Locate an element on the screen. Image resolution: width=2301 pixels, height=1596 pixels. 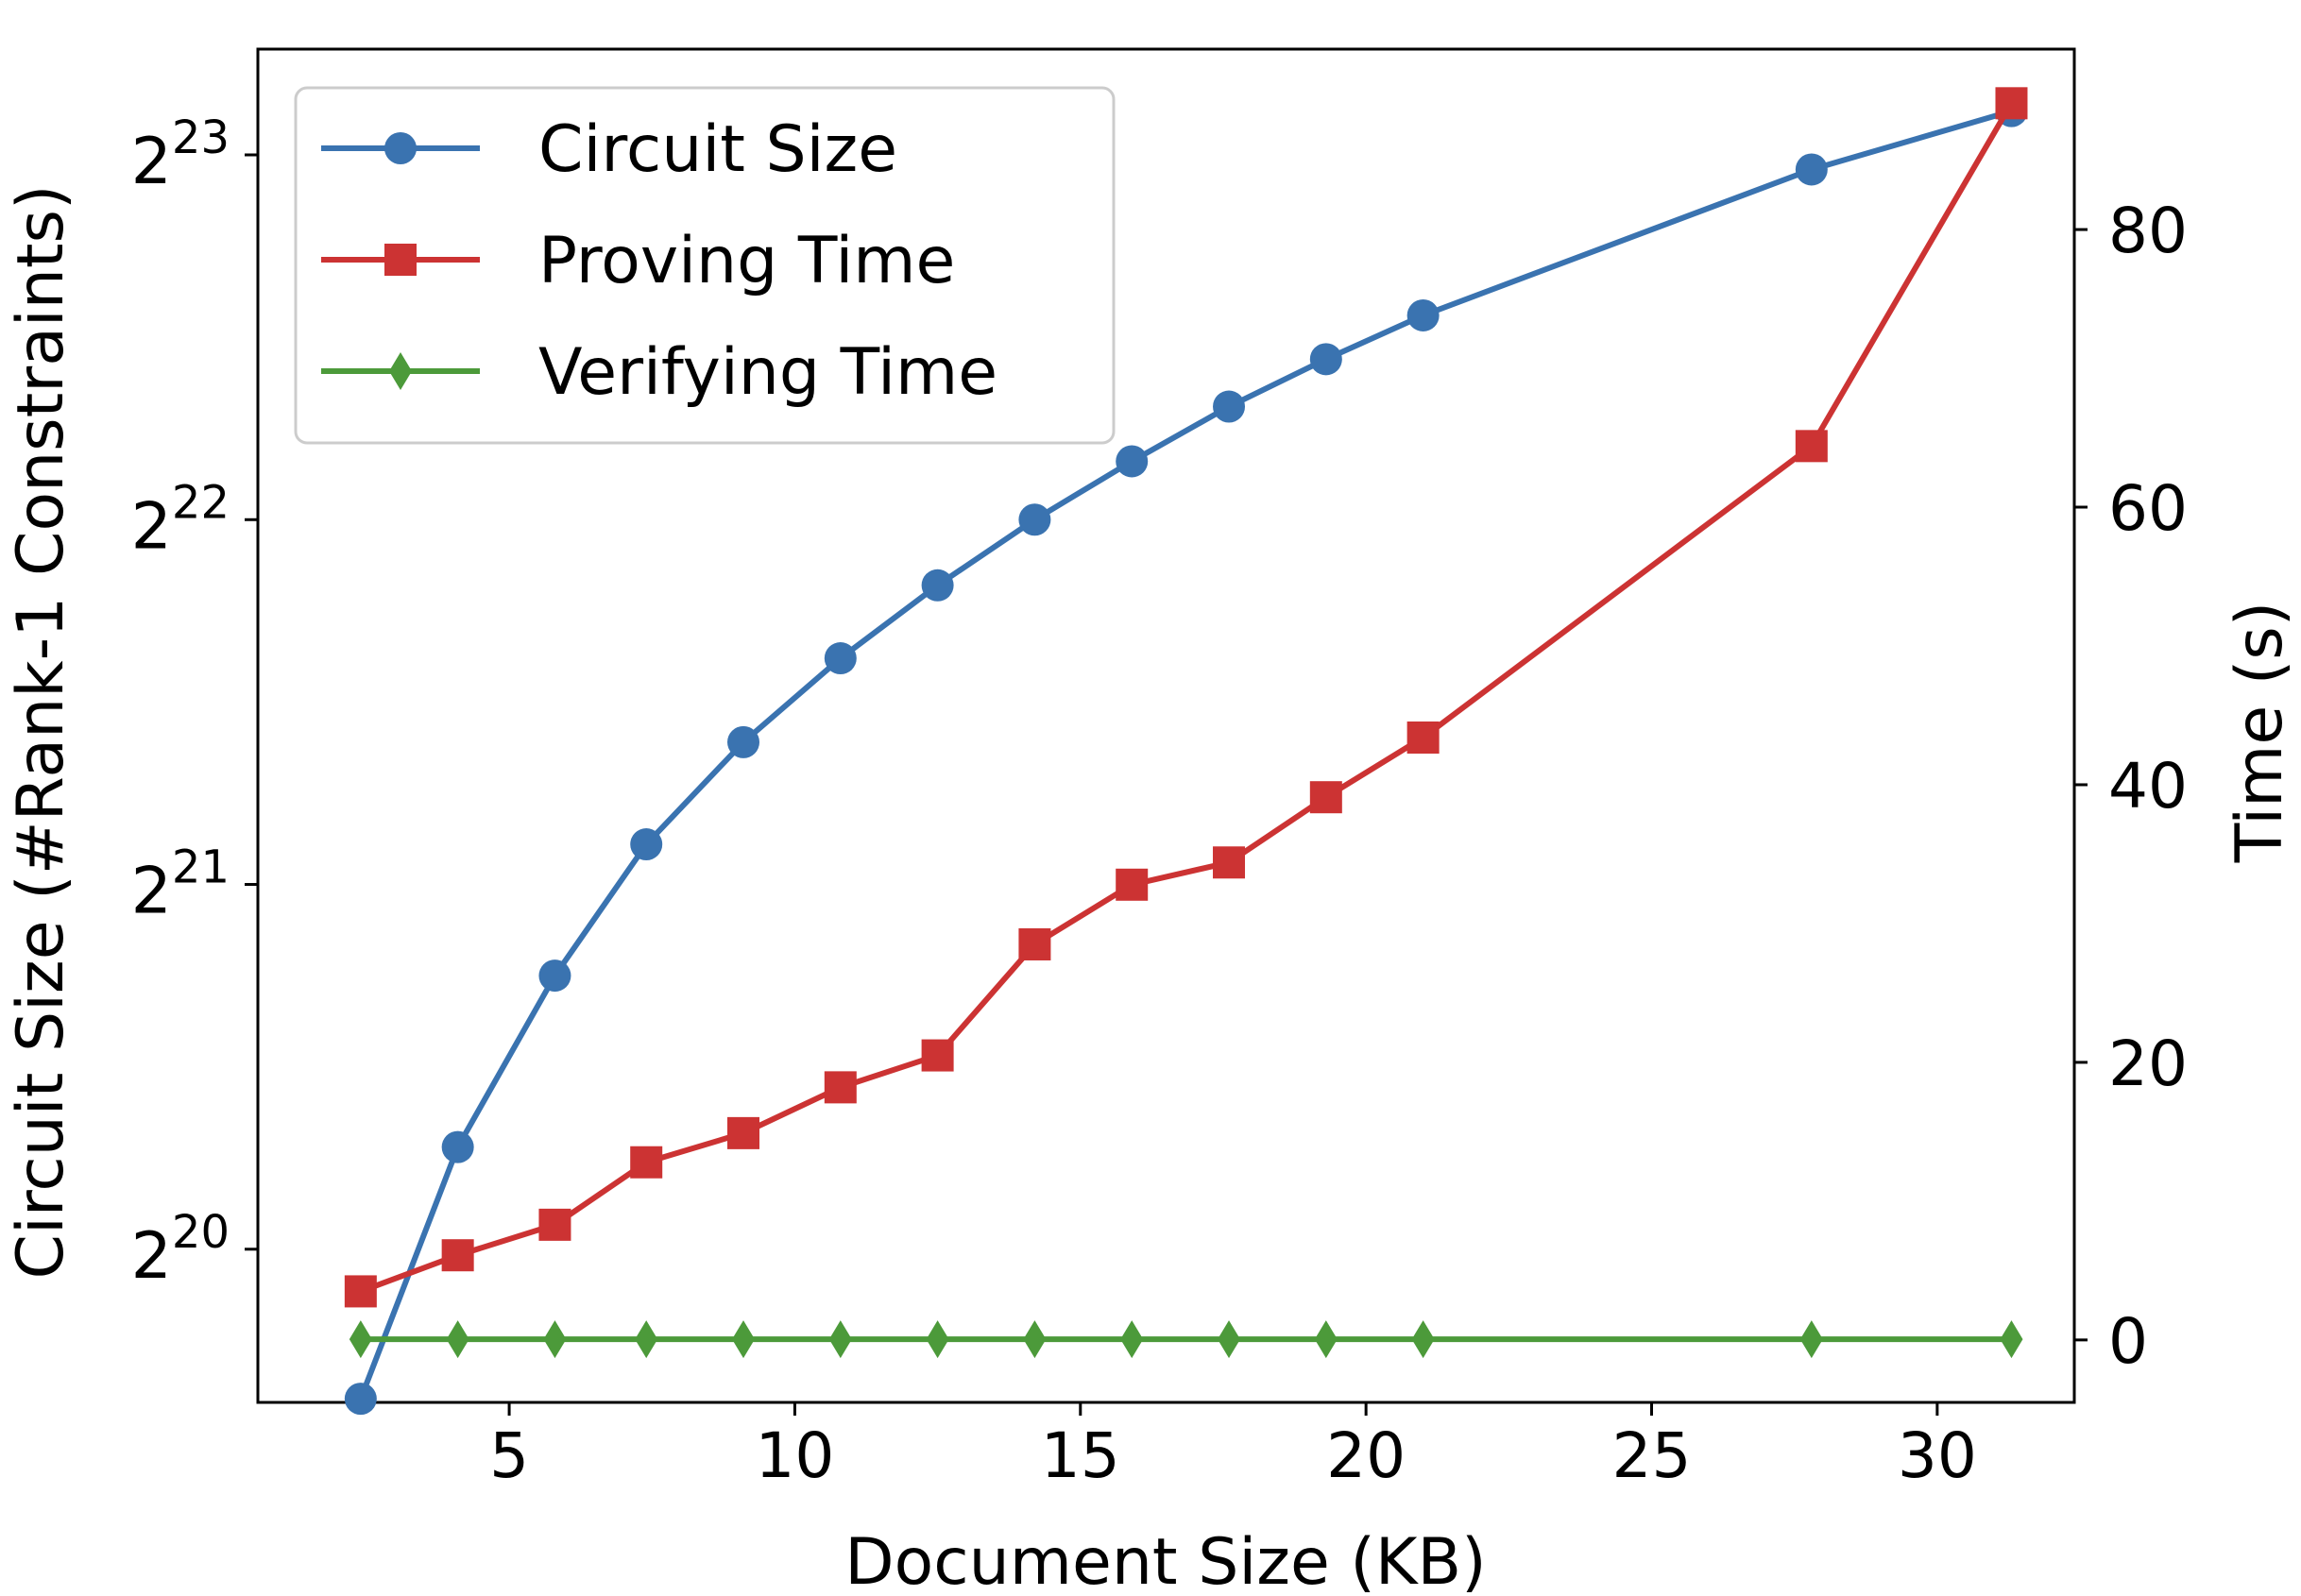
x-axis-label: Document Size (KB) is located at coordinates (1165, 1560).